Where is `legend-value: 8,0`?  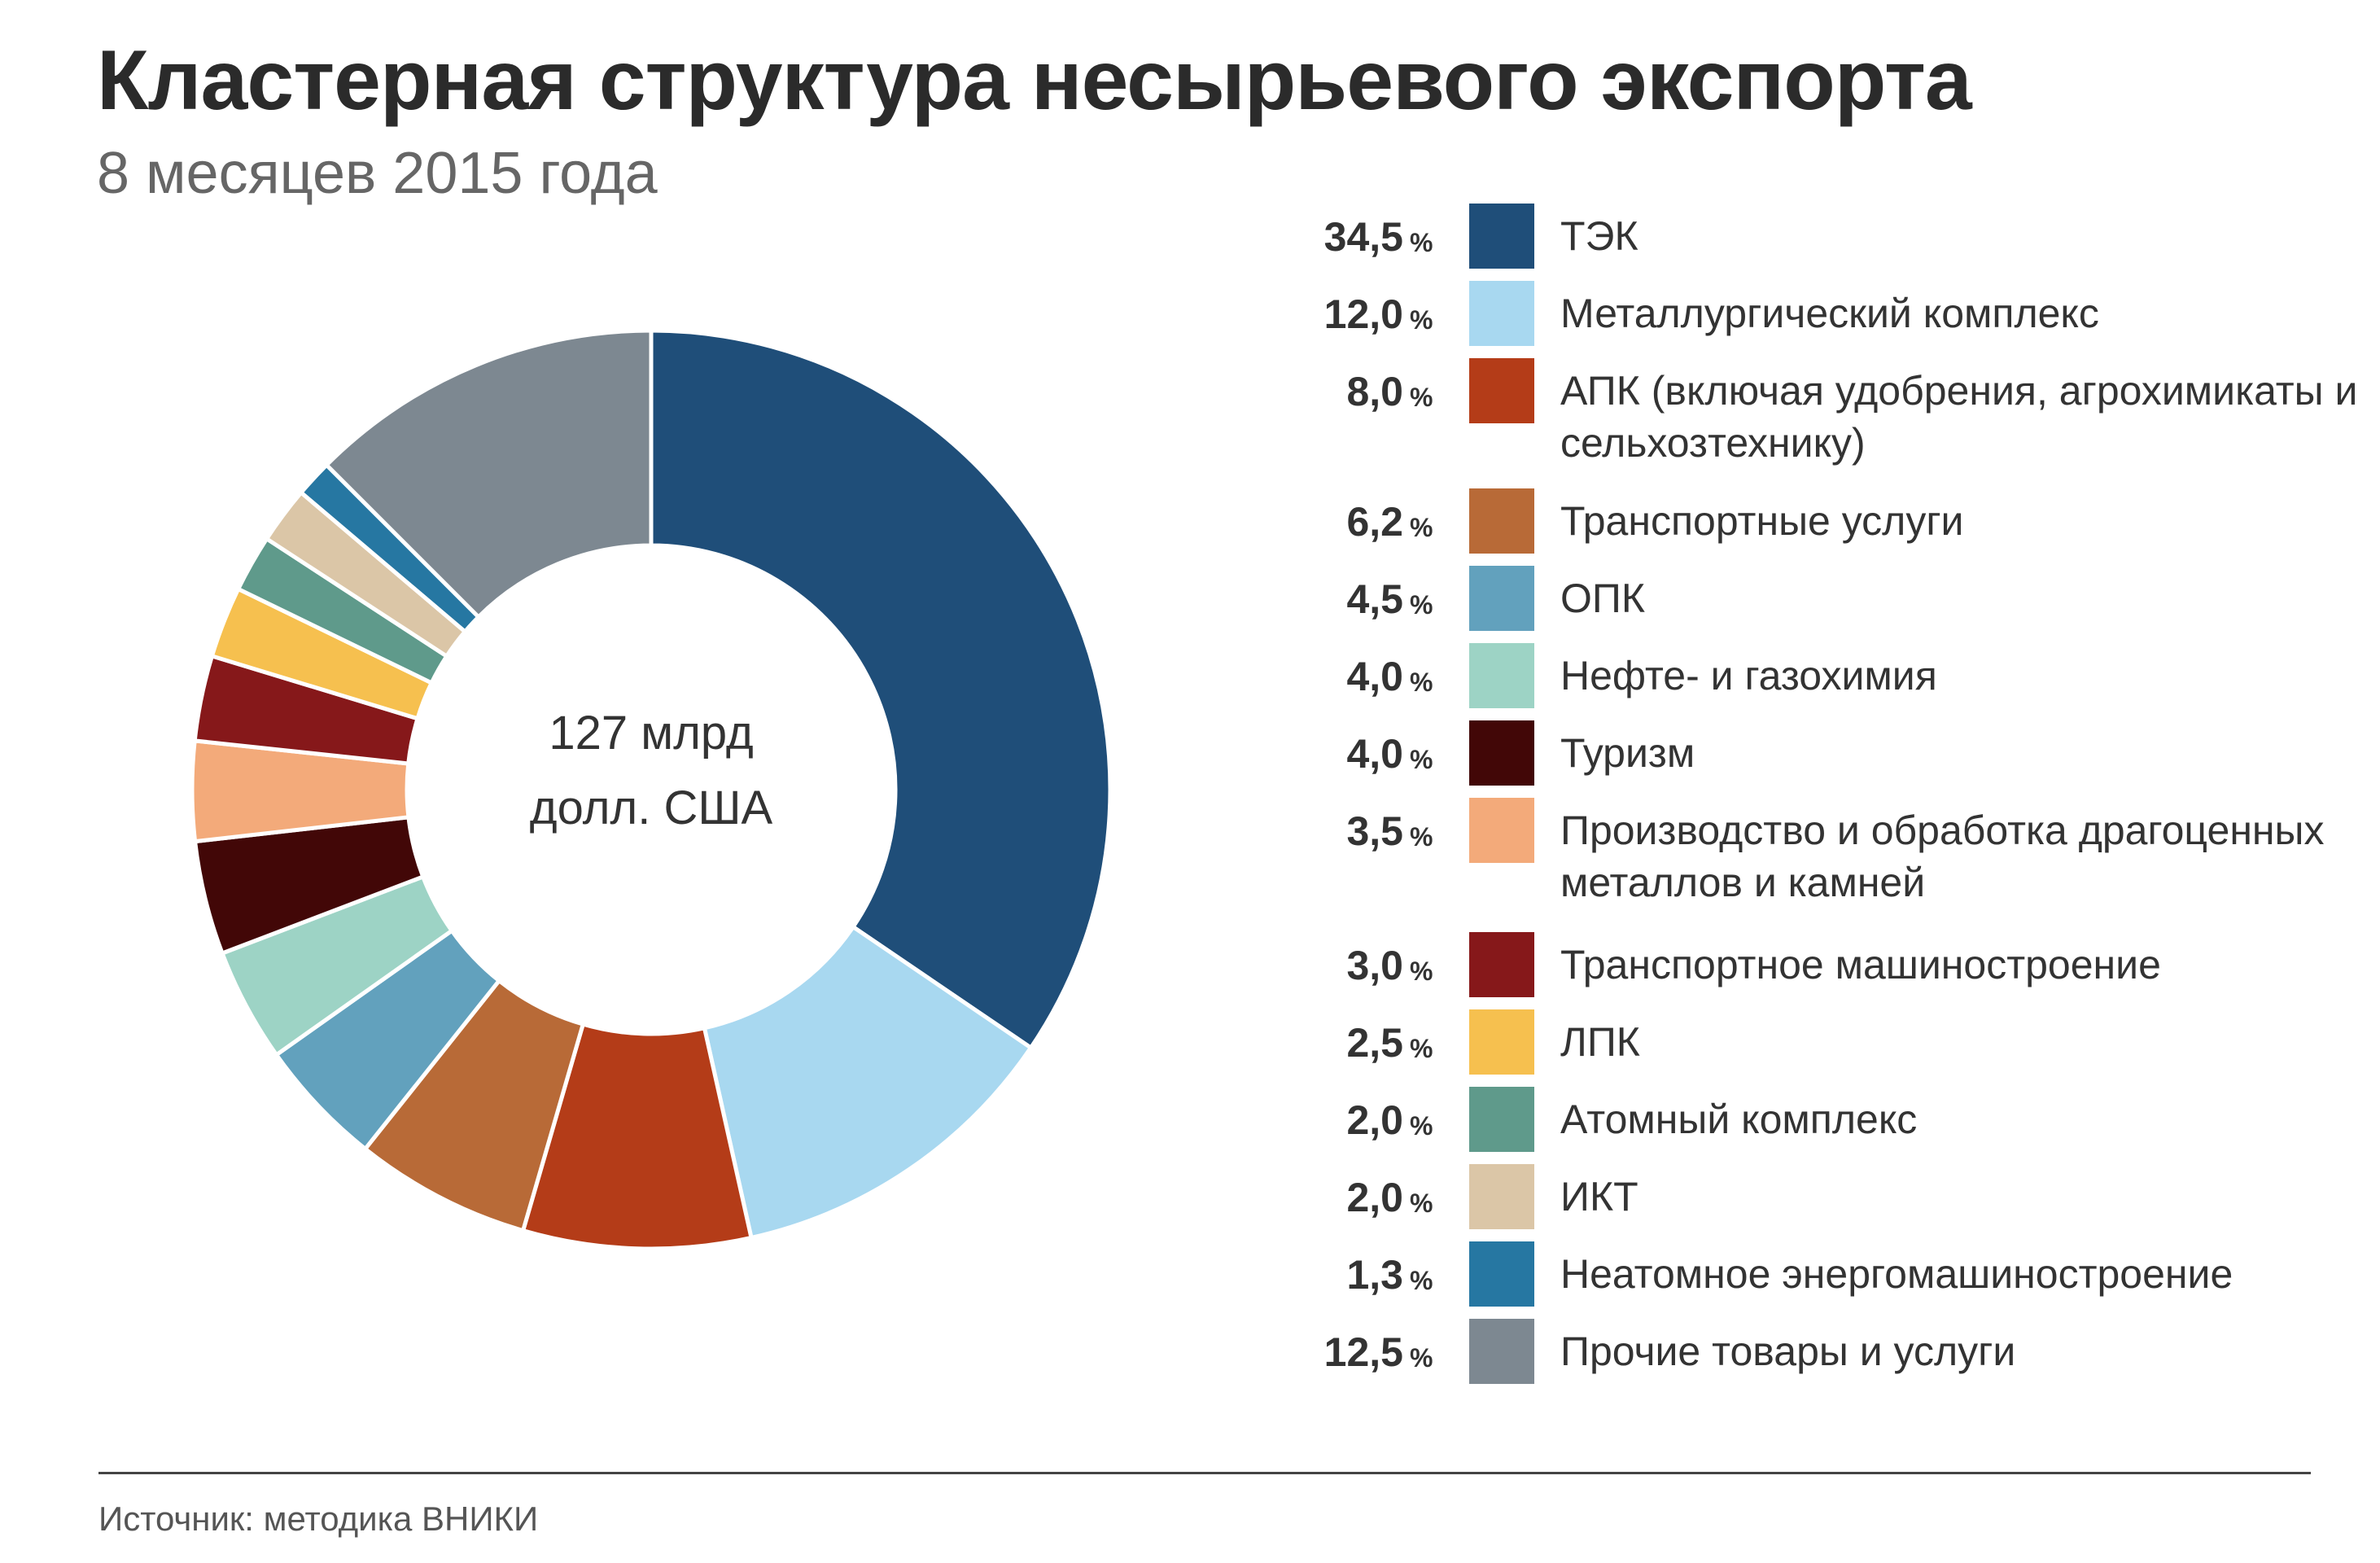
legend-value: 8,0 is located at coordinates (1374, 391).